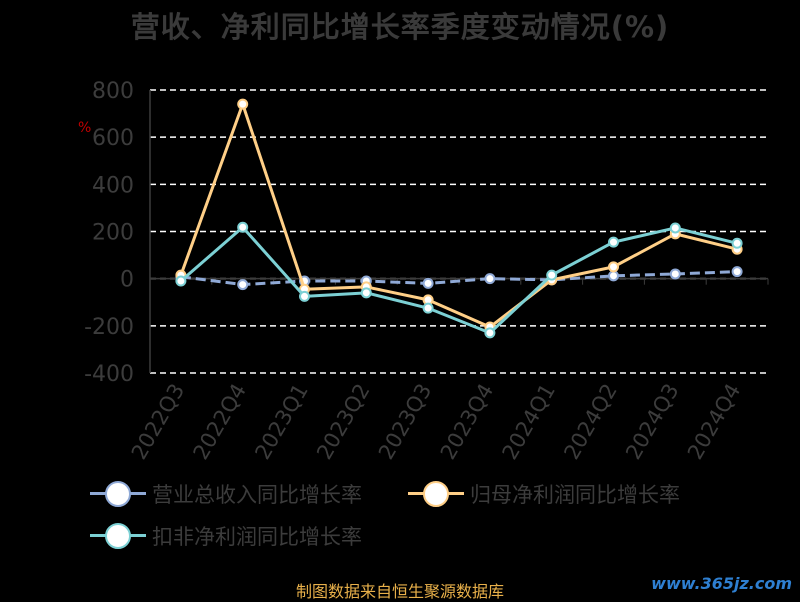 The width and height of the screenshot is (800, 602). Describe the element at coordinates (343, 422) in the screenshot. I see `x-tick-label: 2023Q2` at that location.